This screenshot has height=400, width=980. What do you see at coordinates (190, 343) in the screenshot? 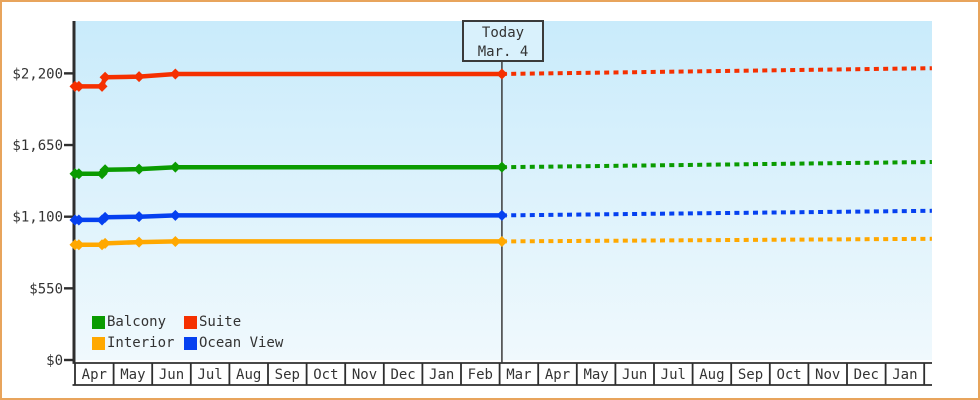
I see `legend-swatch-ocean-view` at bounding box center [190, 343].